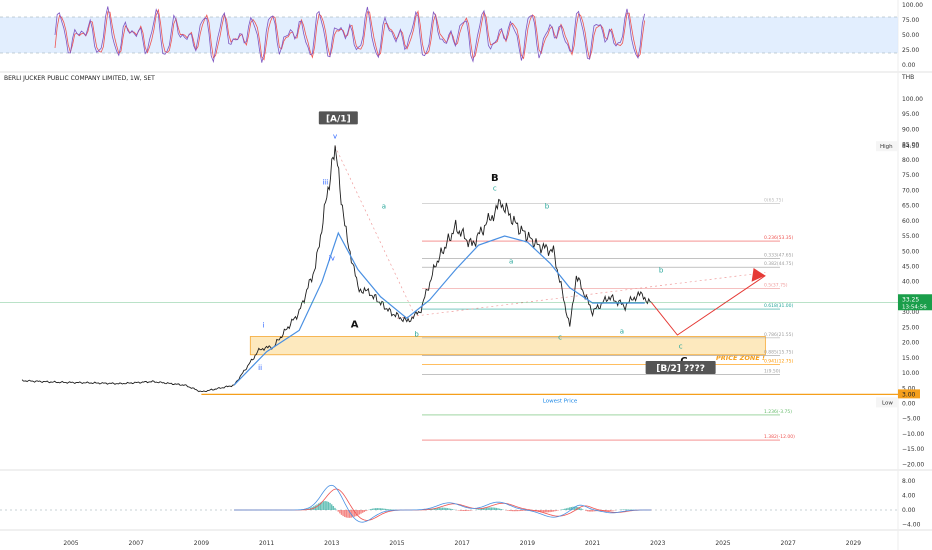 The width and height of the screenshot is (932, 550). What do you see at coordinates (260, 368) in the screenshot?
I see `wave-label: ii` at bounding box center [260, 368].